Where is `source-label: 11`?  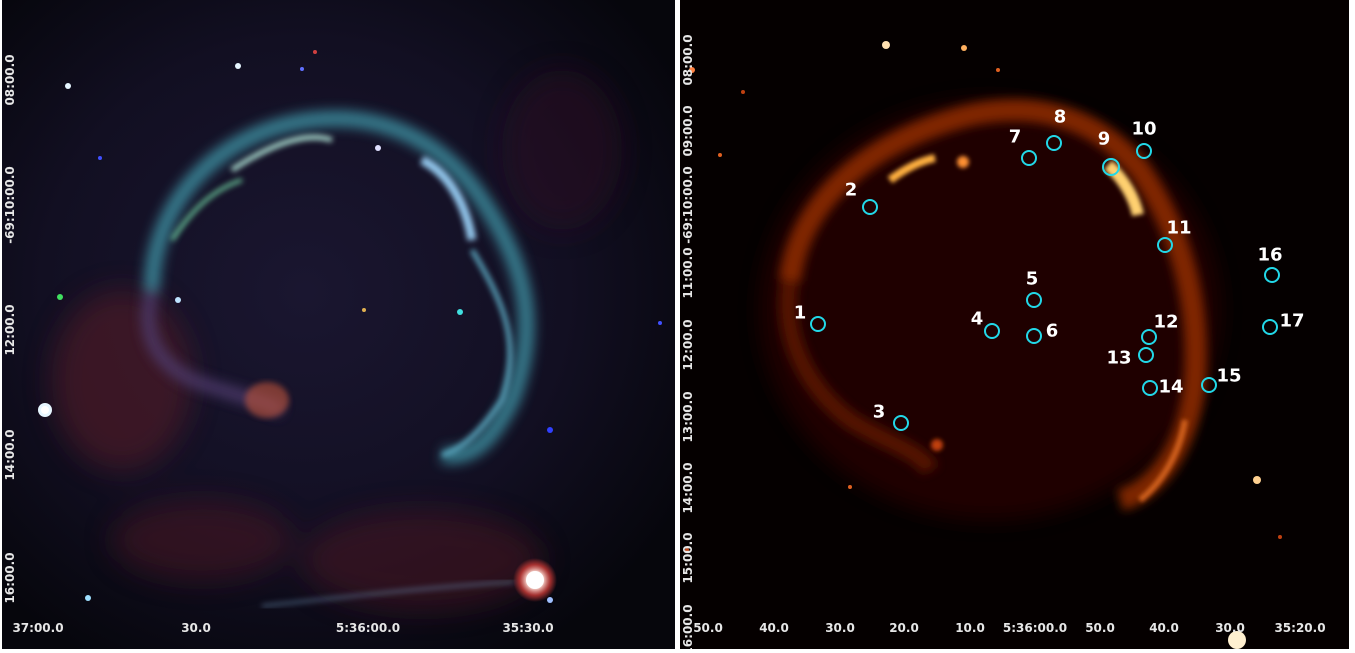 source-label: 11 is located at coordinates (1179, 228).